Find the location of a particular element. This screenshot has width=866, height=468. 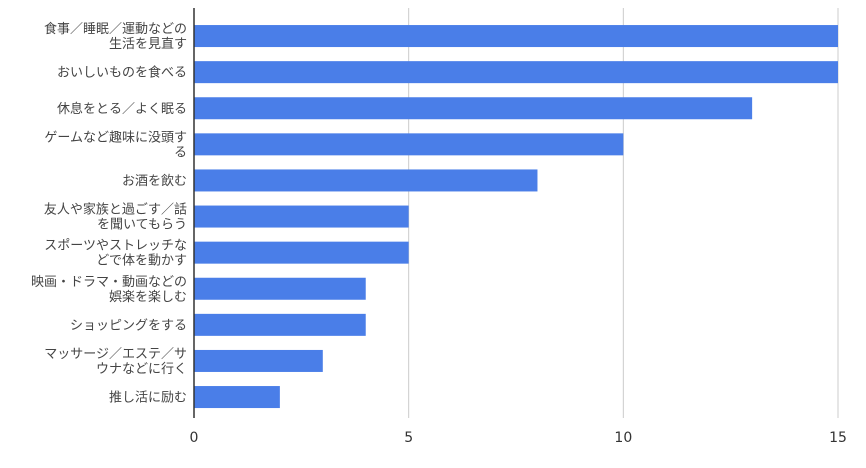

category-label-line: る is located at coordinates (180, 152).